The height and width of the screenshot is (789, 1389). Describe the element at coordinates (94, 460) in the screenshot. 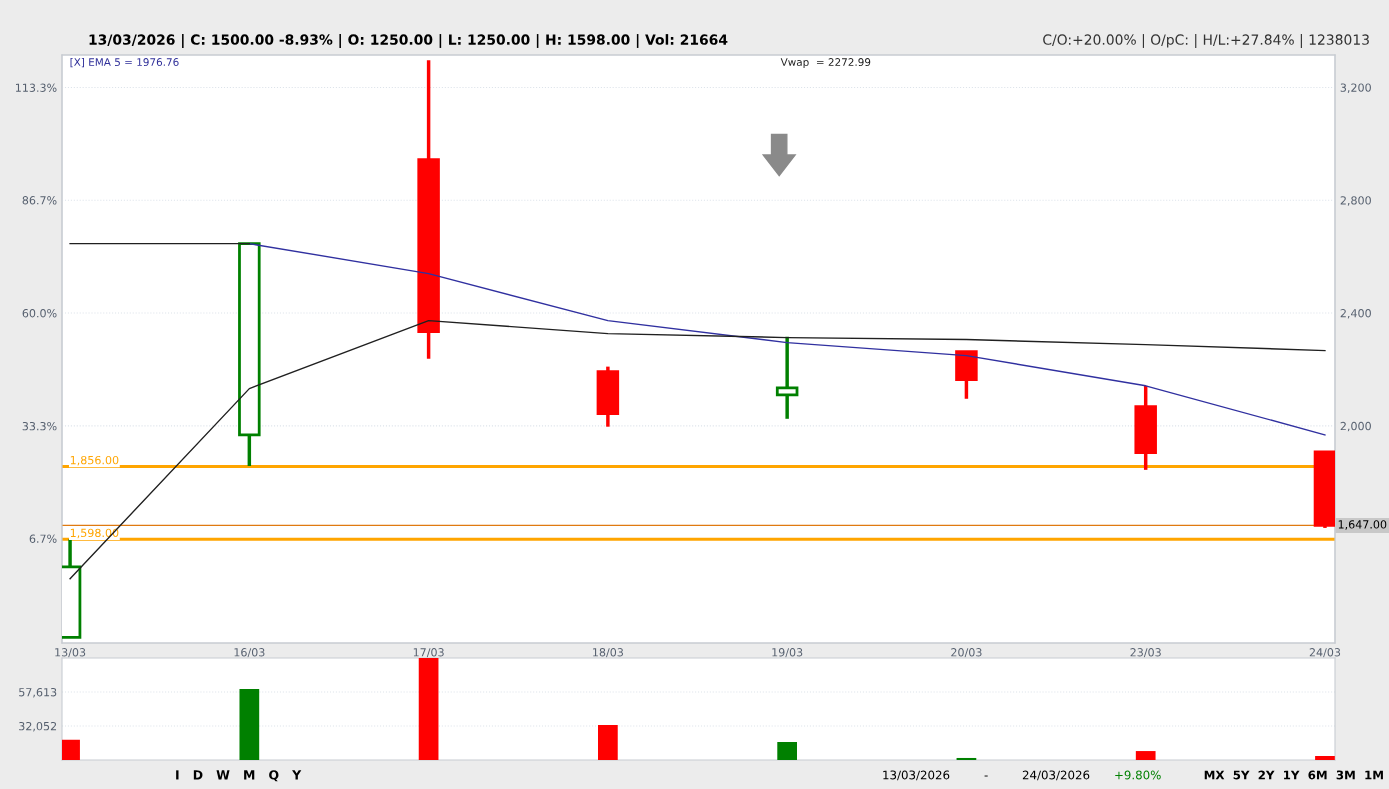

I see `ref-line-label: 1,856.00` at that location.